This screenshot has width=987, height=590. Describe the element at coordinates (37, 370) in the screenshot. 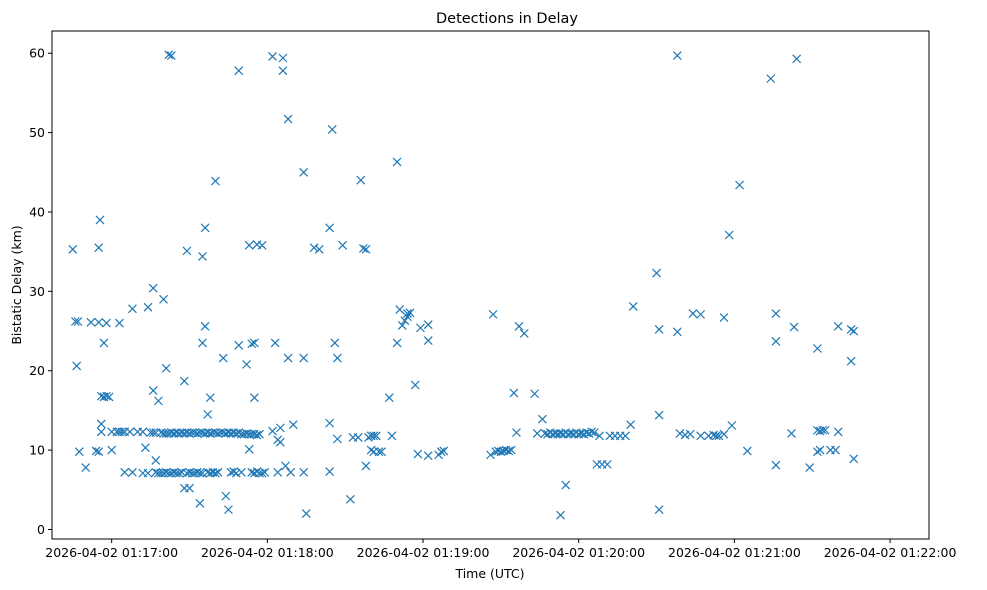

I see `y-tick-label: 20` at that location.